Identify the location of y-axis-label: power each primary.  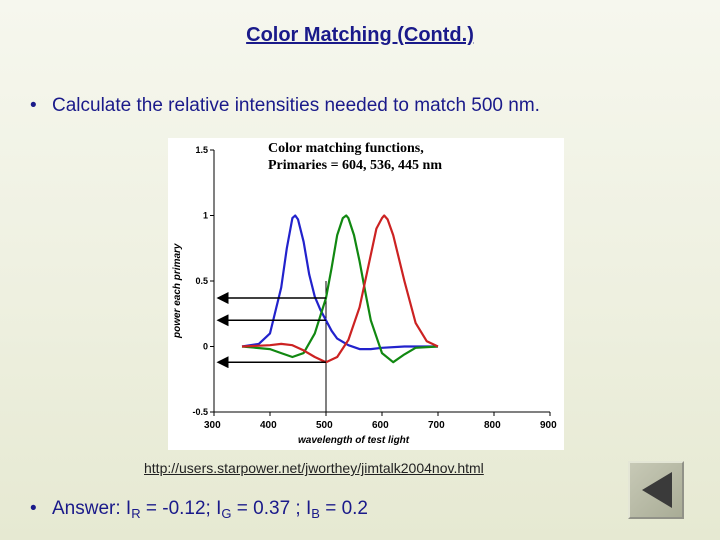
(177, 291).